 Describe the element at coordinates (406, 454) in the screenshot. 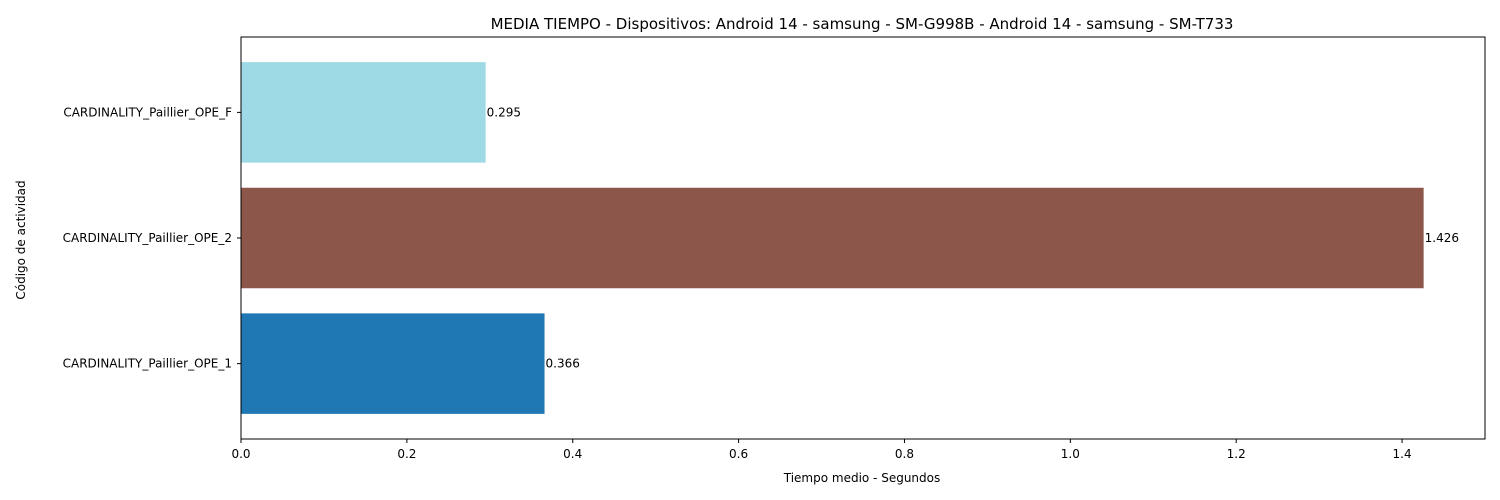

I see `x-tick-label-1: 0.2` at that location.